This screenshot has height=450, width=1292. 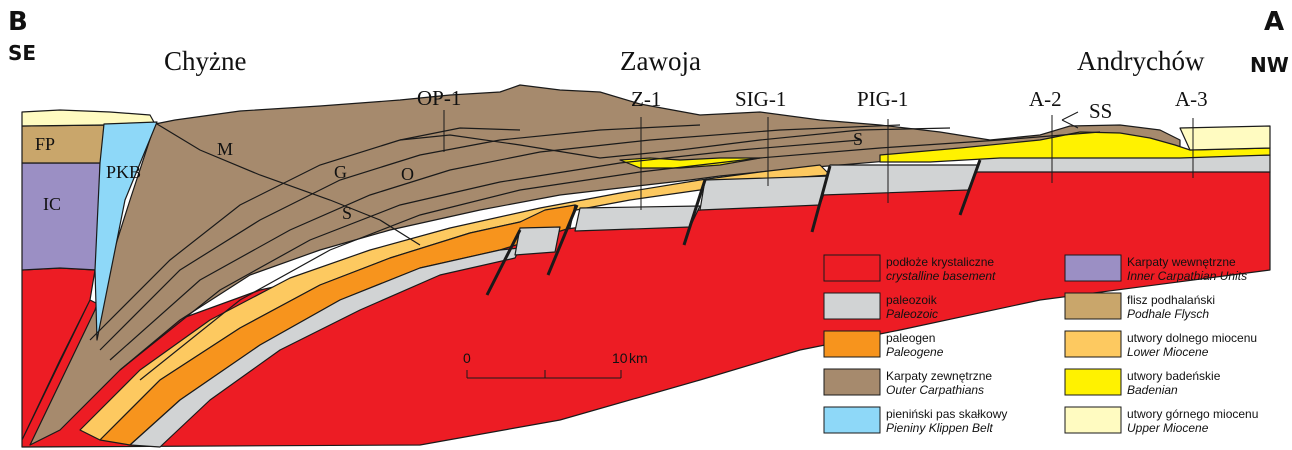 What do you see at coordinates (1187, 276) in the screenshot?
I see `legend-label-en: Inner Carpathian Units` at bounding box center [1187, 276].